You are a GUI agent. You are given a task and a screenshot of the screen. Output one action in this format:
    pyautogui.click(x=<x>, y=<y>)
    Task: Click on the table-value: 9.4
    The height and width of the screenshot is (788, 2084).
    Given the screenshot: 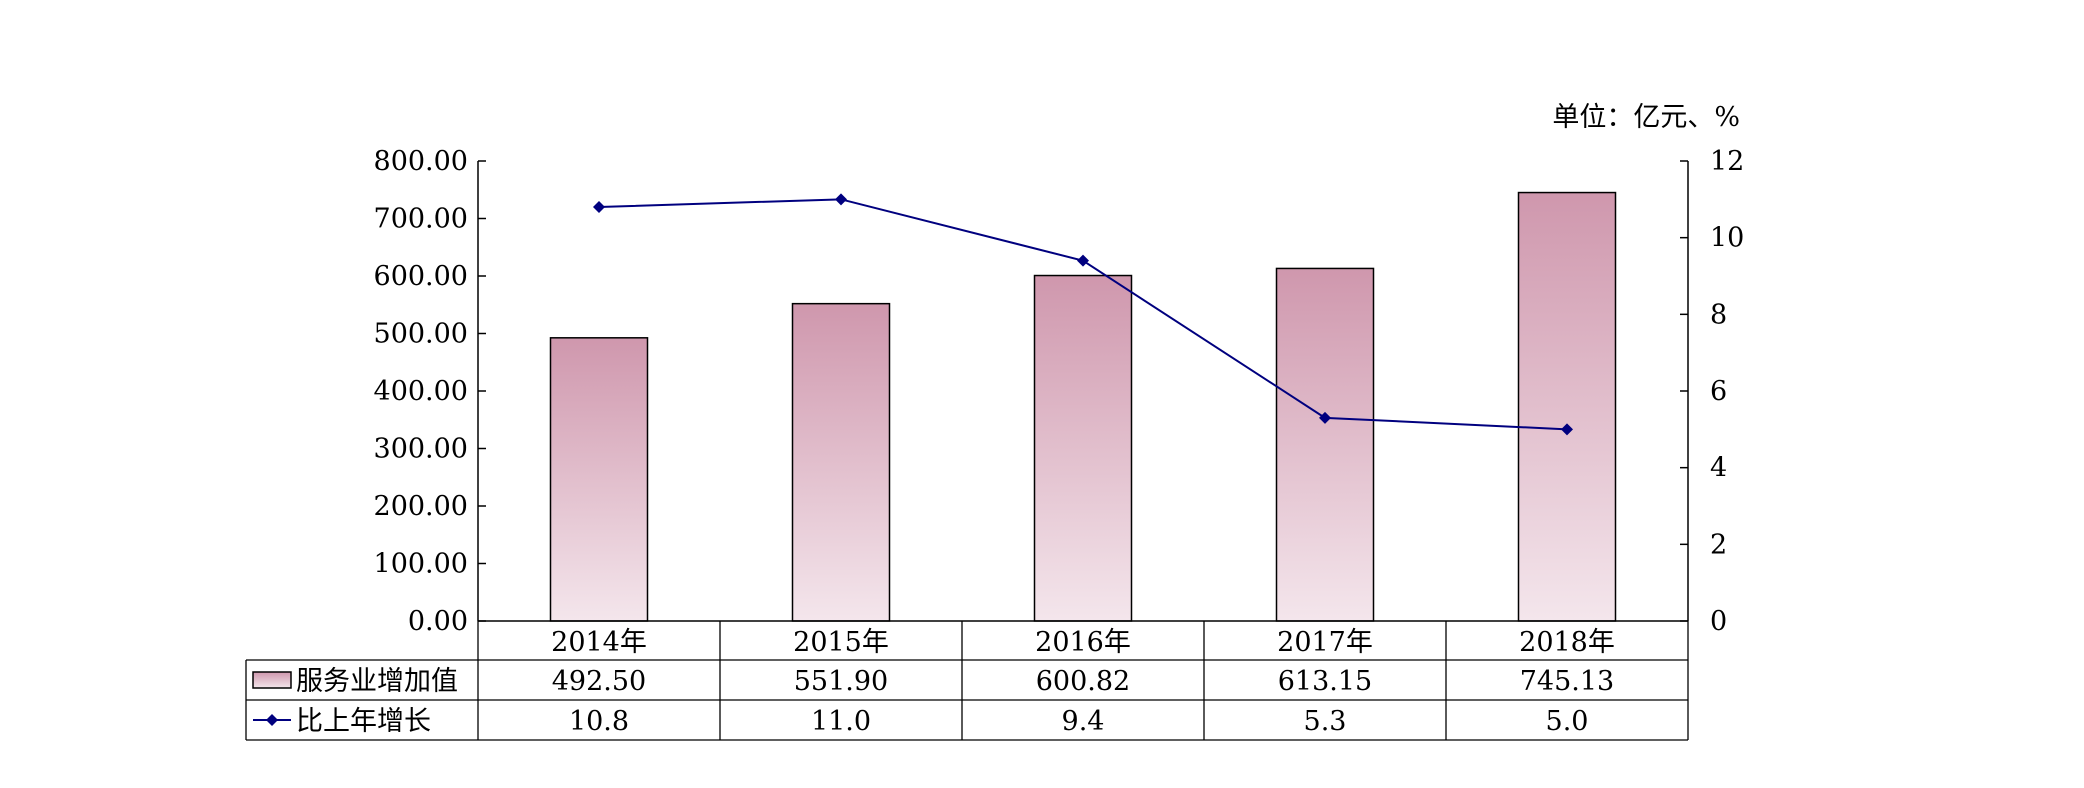 What is the action you would take?
    pyautogui.click(x=1083, y=721)
    